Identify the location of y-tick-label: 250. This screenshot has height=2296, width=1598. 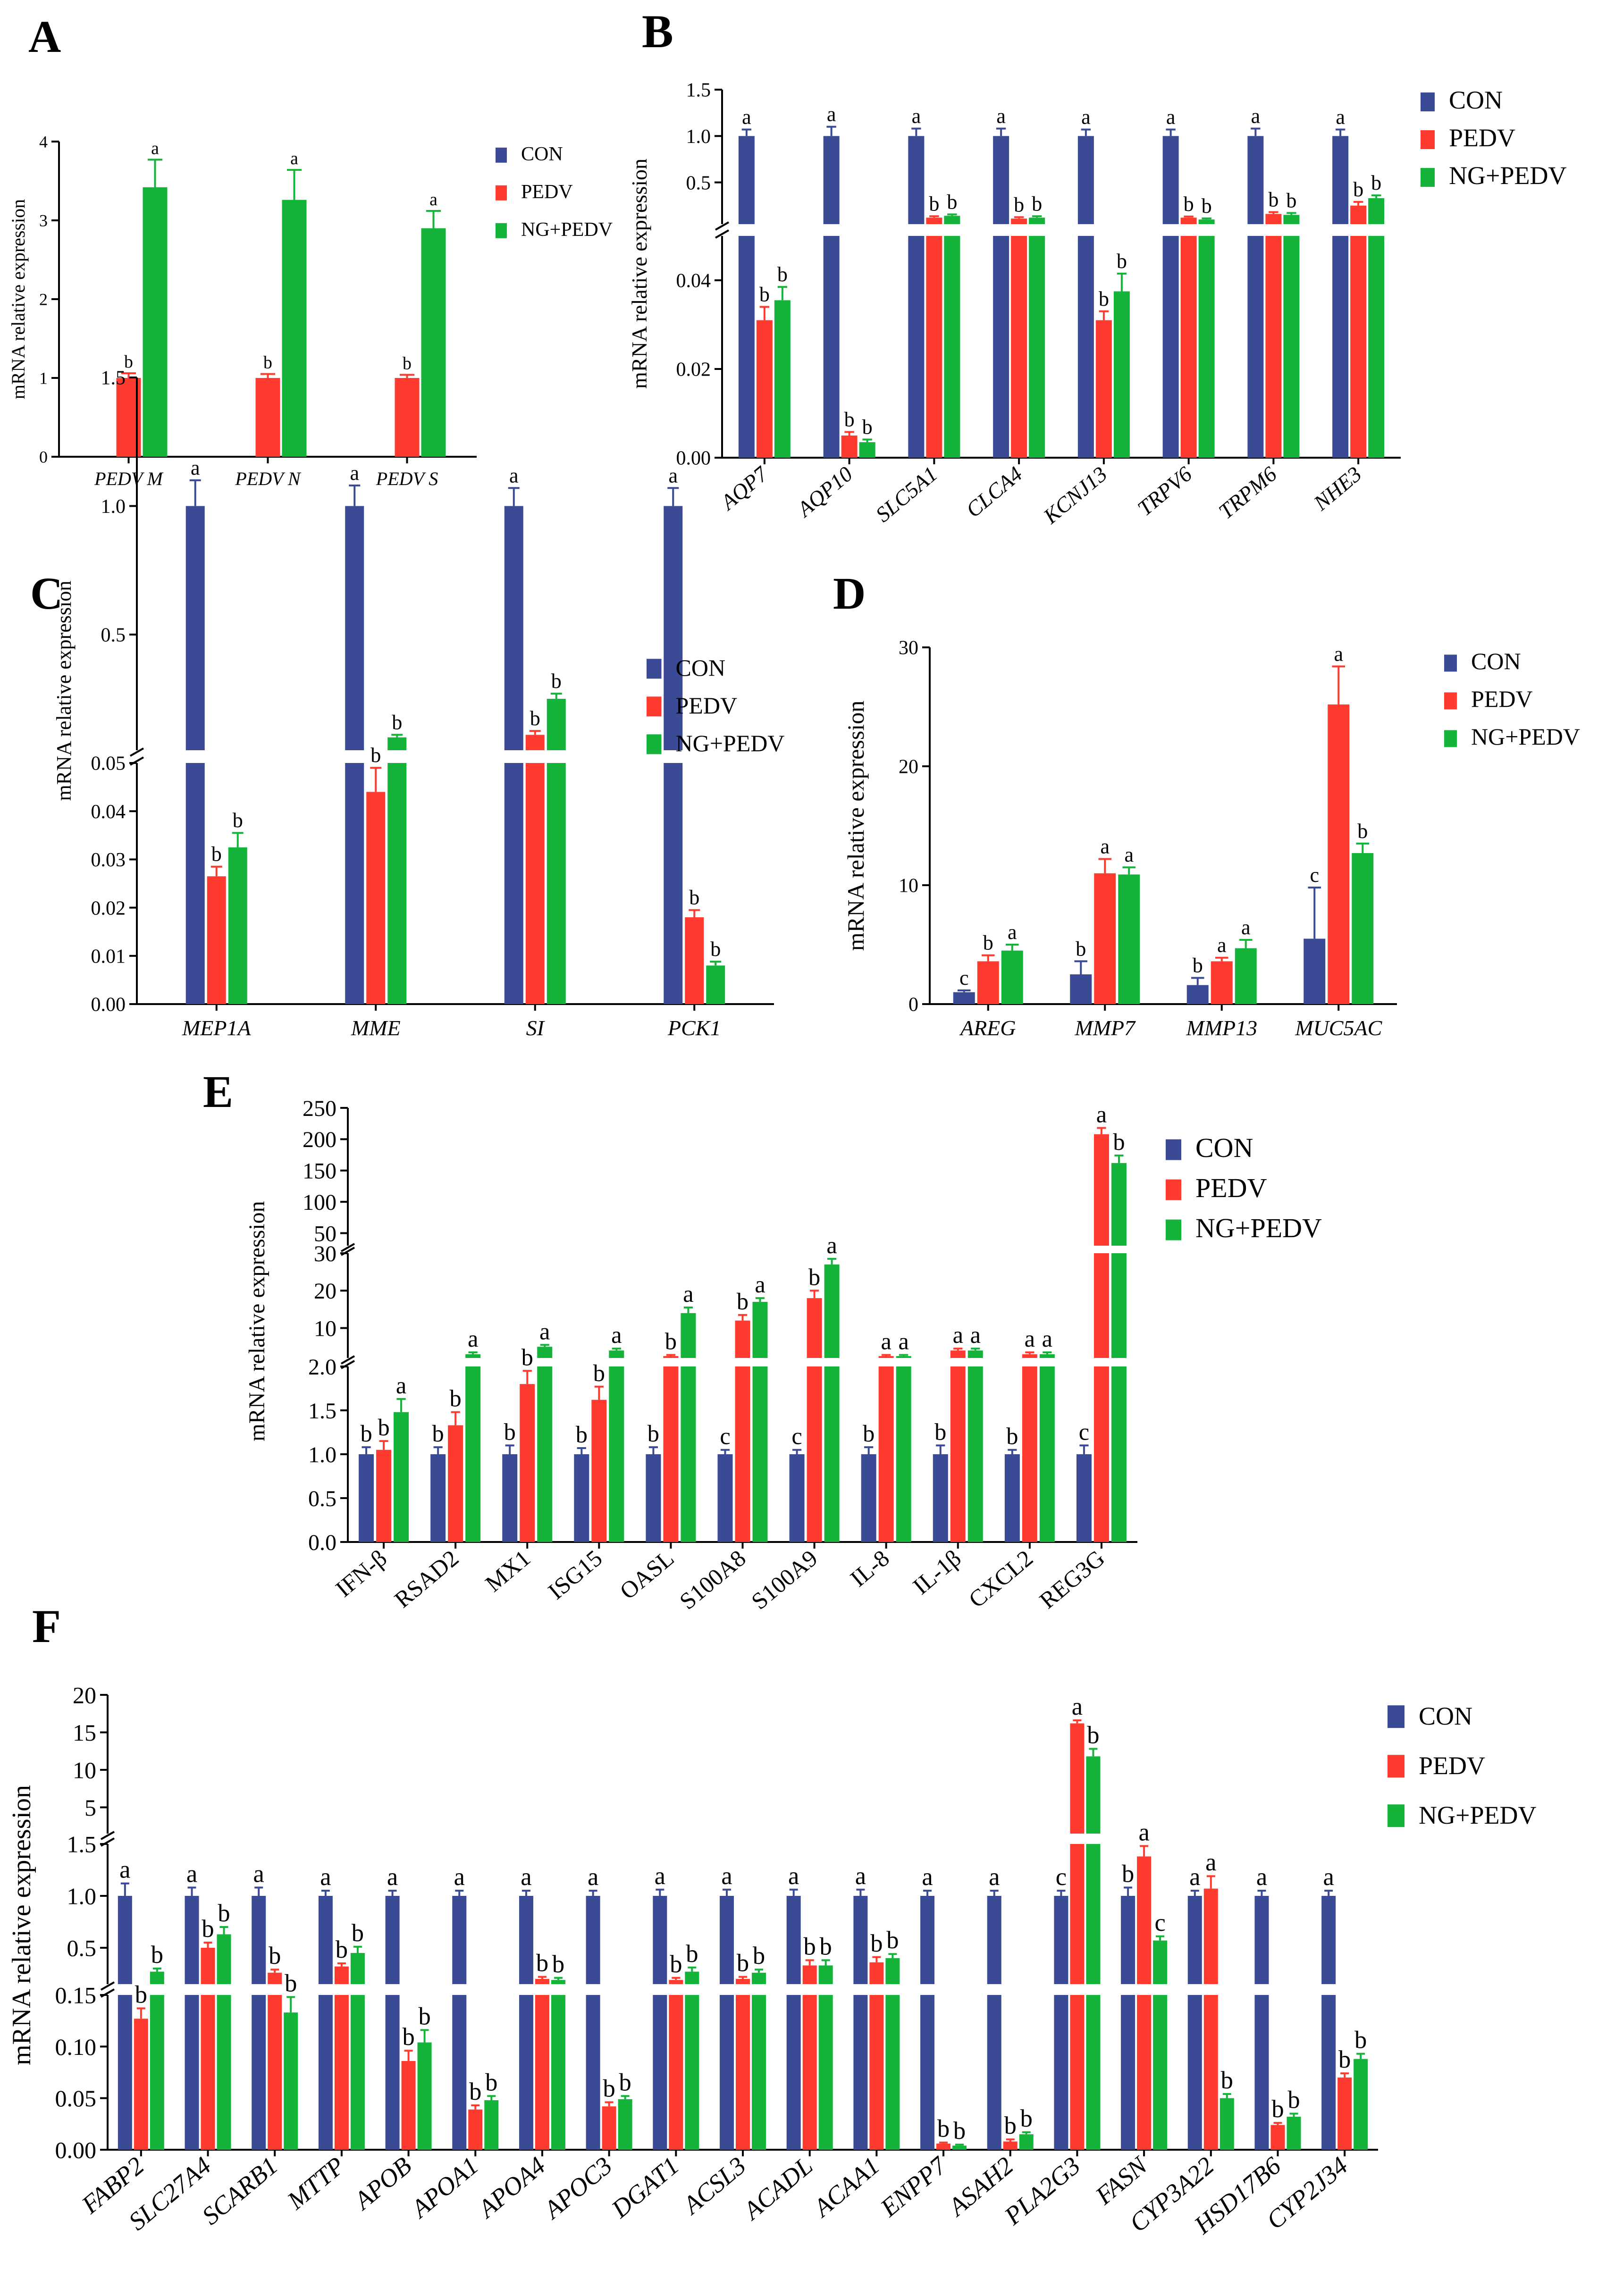
(319, 1108).